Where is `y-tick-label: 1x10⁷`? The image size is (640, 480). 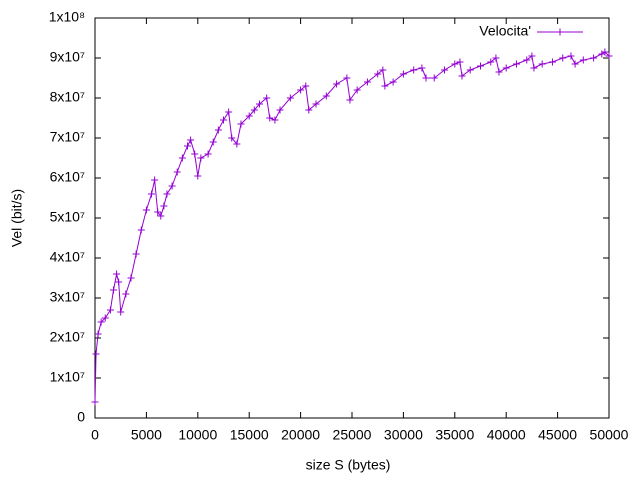 y-tick-label: 1x10⁷ is located at coordinates (67, 377).